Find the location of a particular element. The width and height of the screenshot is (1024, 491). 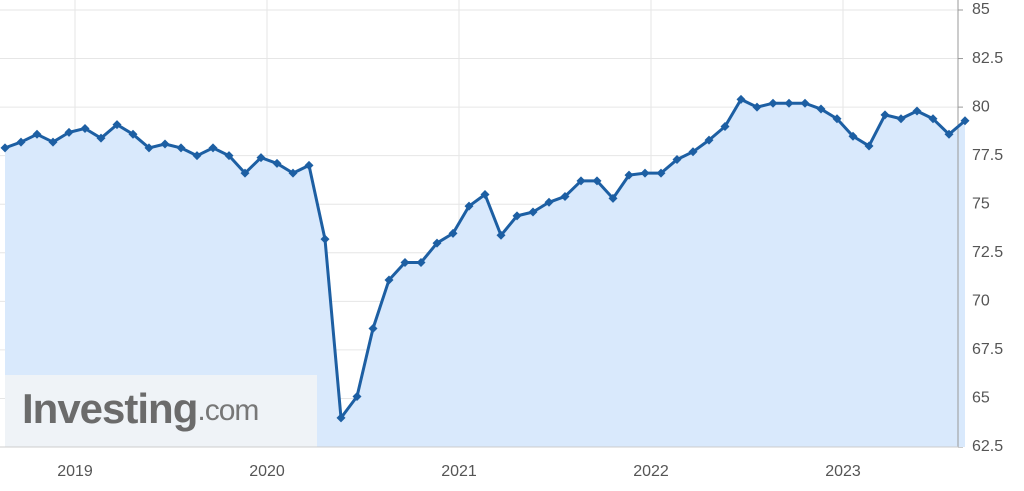

y-tick-label: 70 is located at coordinates (981, 301).